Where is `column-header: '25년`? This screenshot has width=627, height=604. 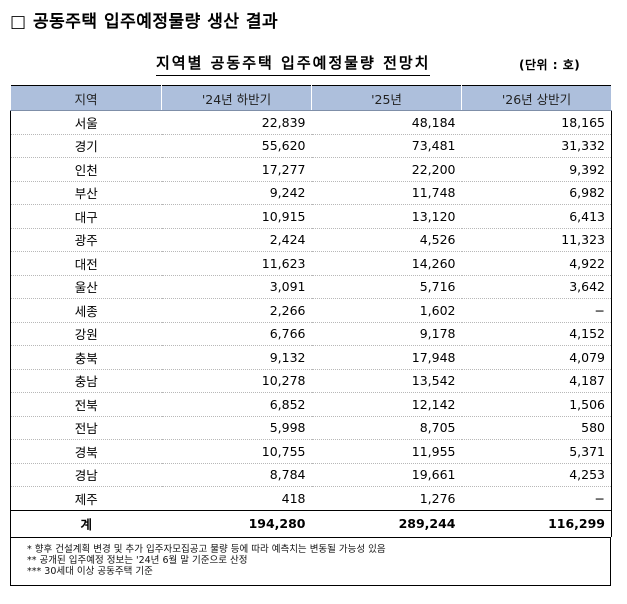
column-header: '25년 is located at coordinates (386, 98).